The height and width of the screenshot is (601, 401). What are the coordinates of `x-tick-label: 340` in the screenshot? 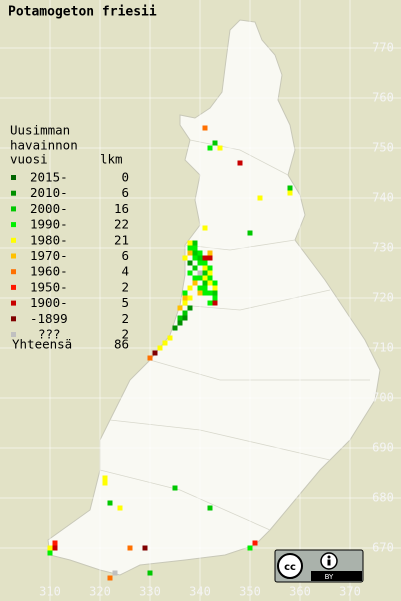 It's located at (200, 592).